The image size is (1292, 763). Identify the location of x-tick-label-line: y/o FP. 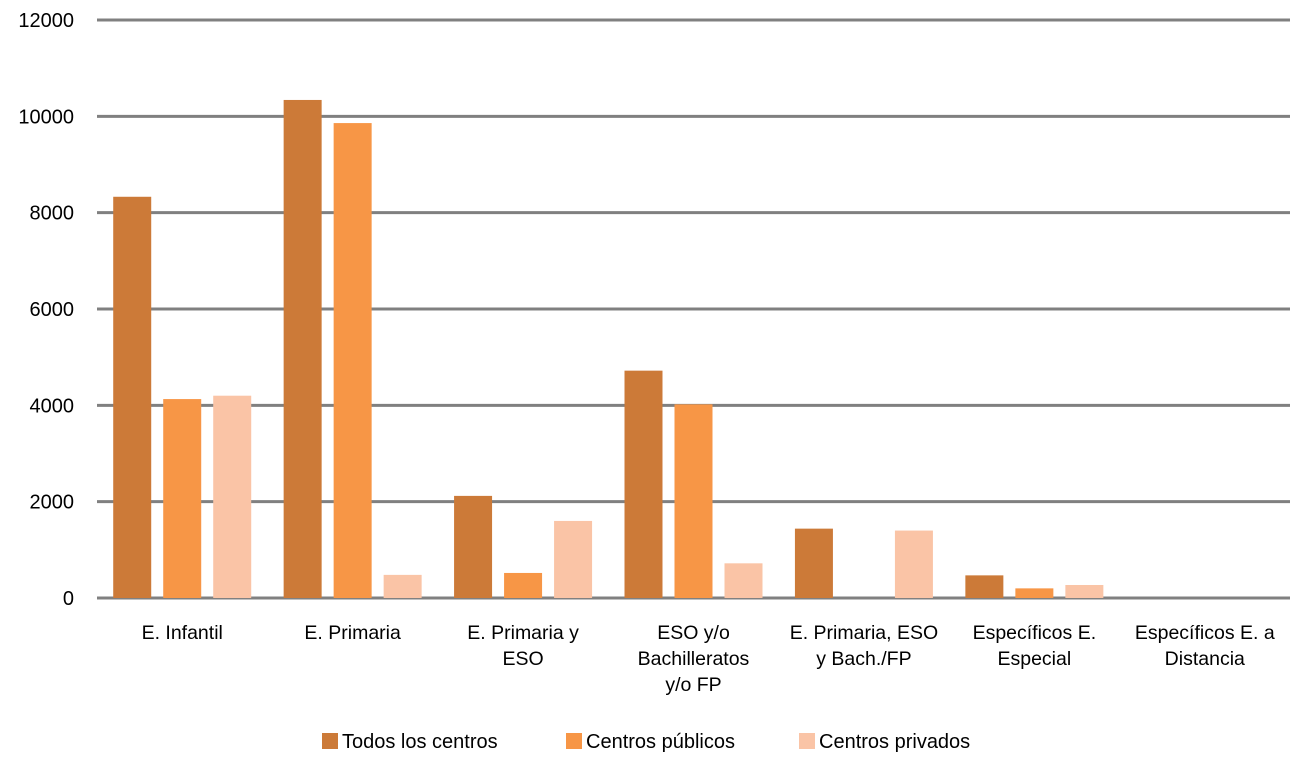
(693, 685).